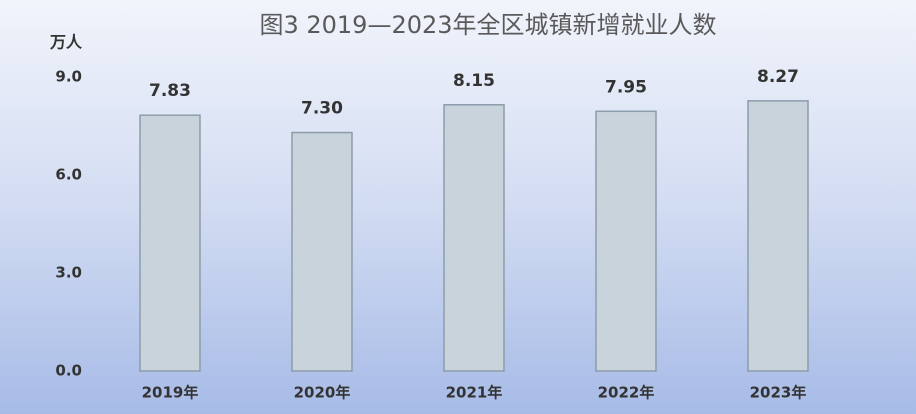 This screenshot has width=916, height=414. Describe the element at coordinates (474, 393) in the screenshot. I see `x-tick-label: 2021年` at that location.